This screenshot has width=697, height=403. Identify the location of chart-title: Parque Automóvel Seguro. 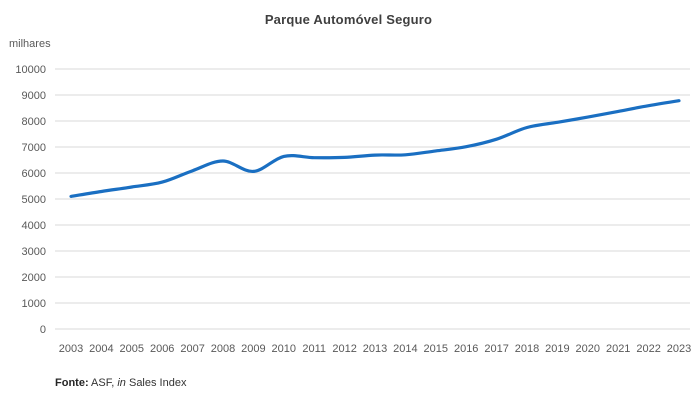
(348, 19).